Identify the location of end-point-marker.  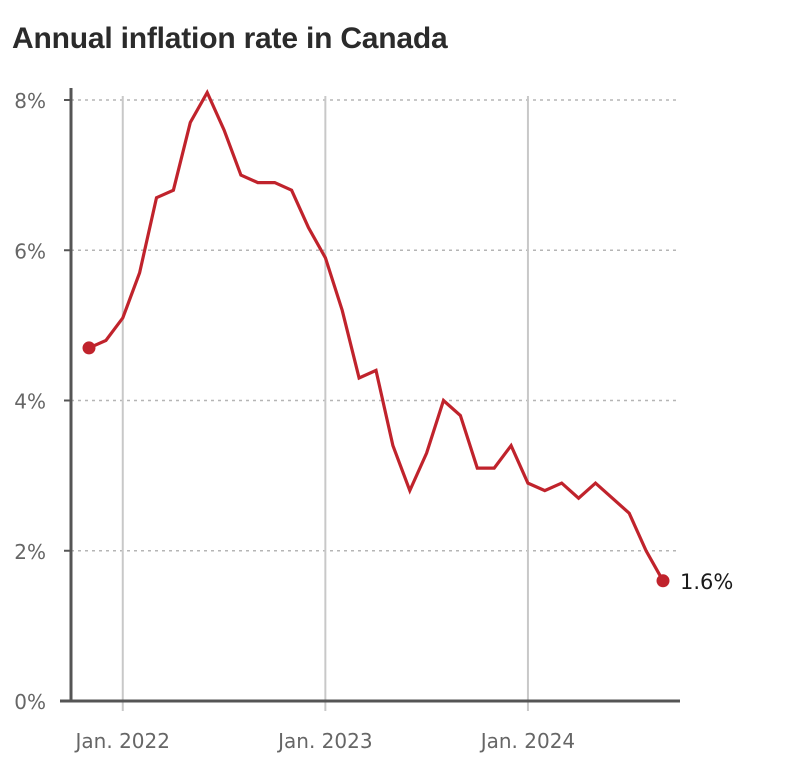
(663, 581).